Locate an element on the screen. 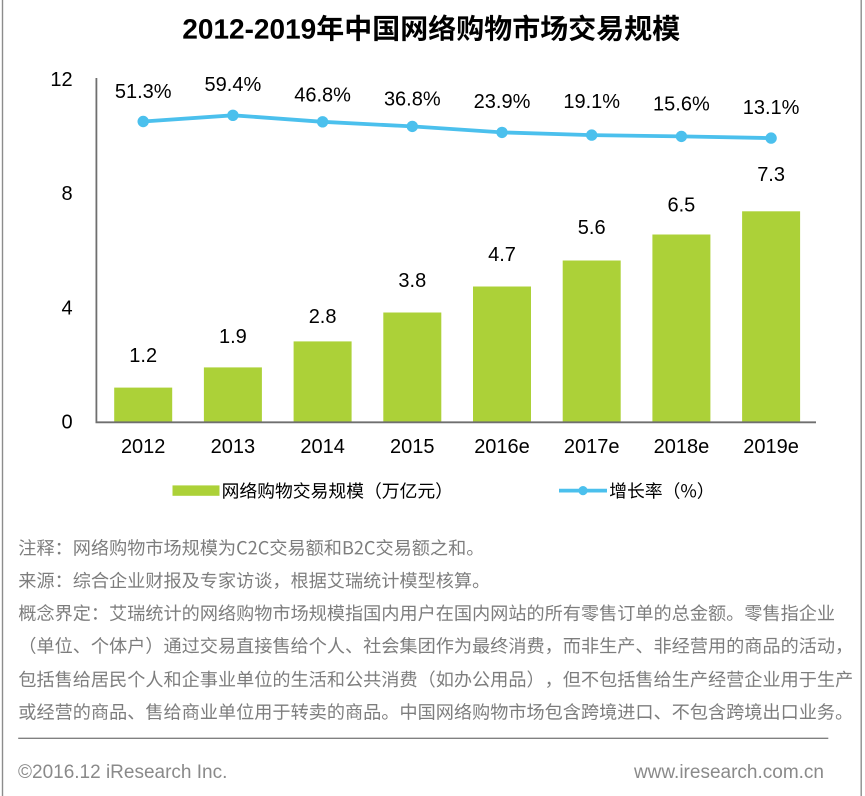  svg-text: 2.8 is located at coordinates (323, 317).